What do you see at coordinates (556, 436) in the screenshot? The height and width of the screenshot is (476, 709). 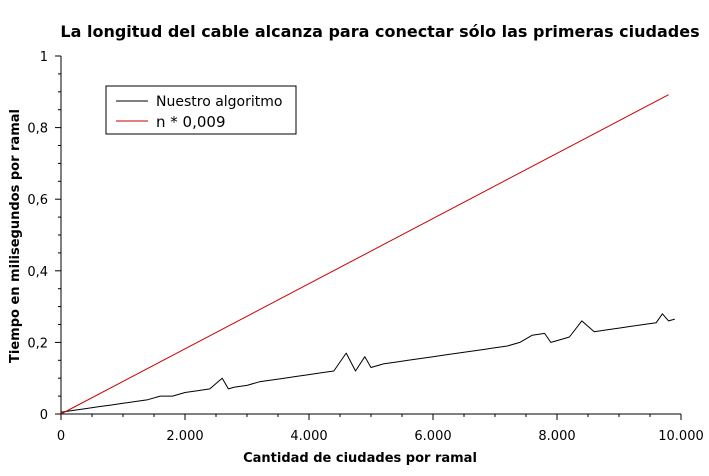 I see `x-tick-label: 8.000` at bounding box center [556, 436].